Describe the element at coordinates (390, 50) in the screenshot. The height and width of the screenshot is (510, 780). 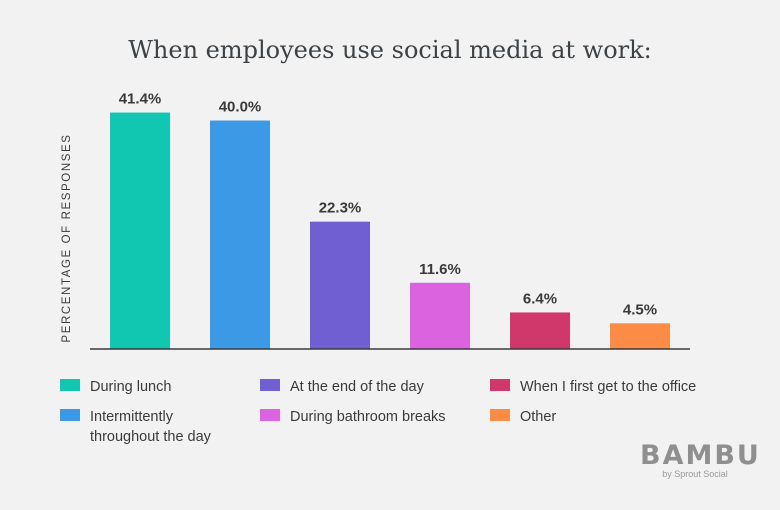
I see `chart-title: When employees use social media at work:` at that location.